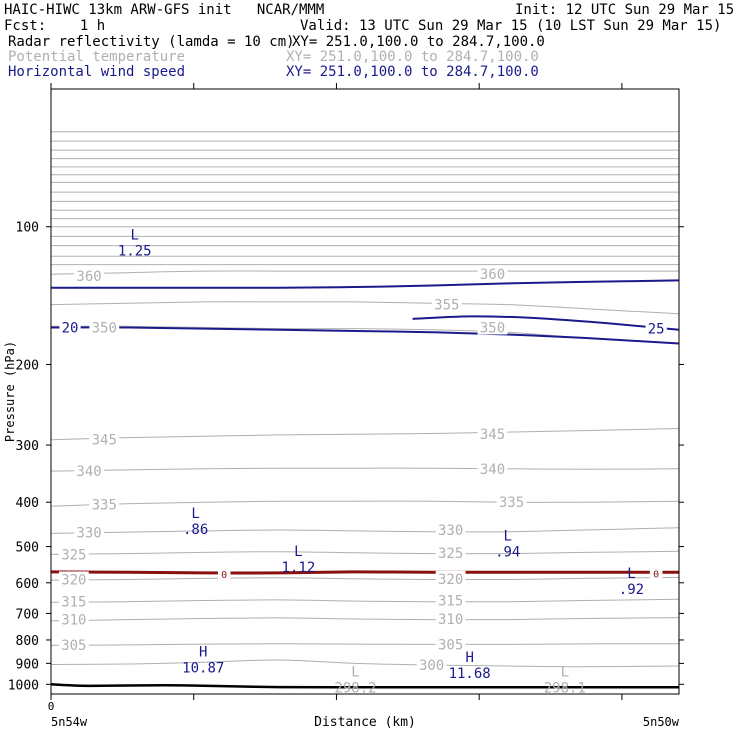  I want to click on field-xy-reflectivity: XY= 251.0,100.0 to 284.7,100.0, so click(418, 42).